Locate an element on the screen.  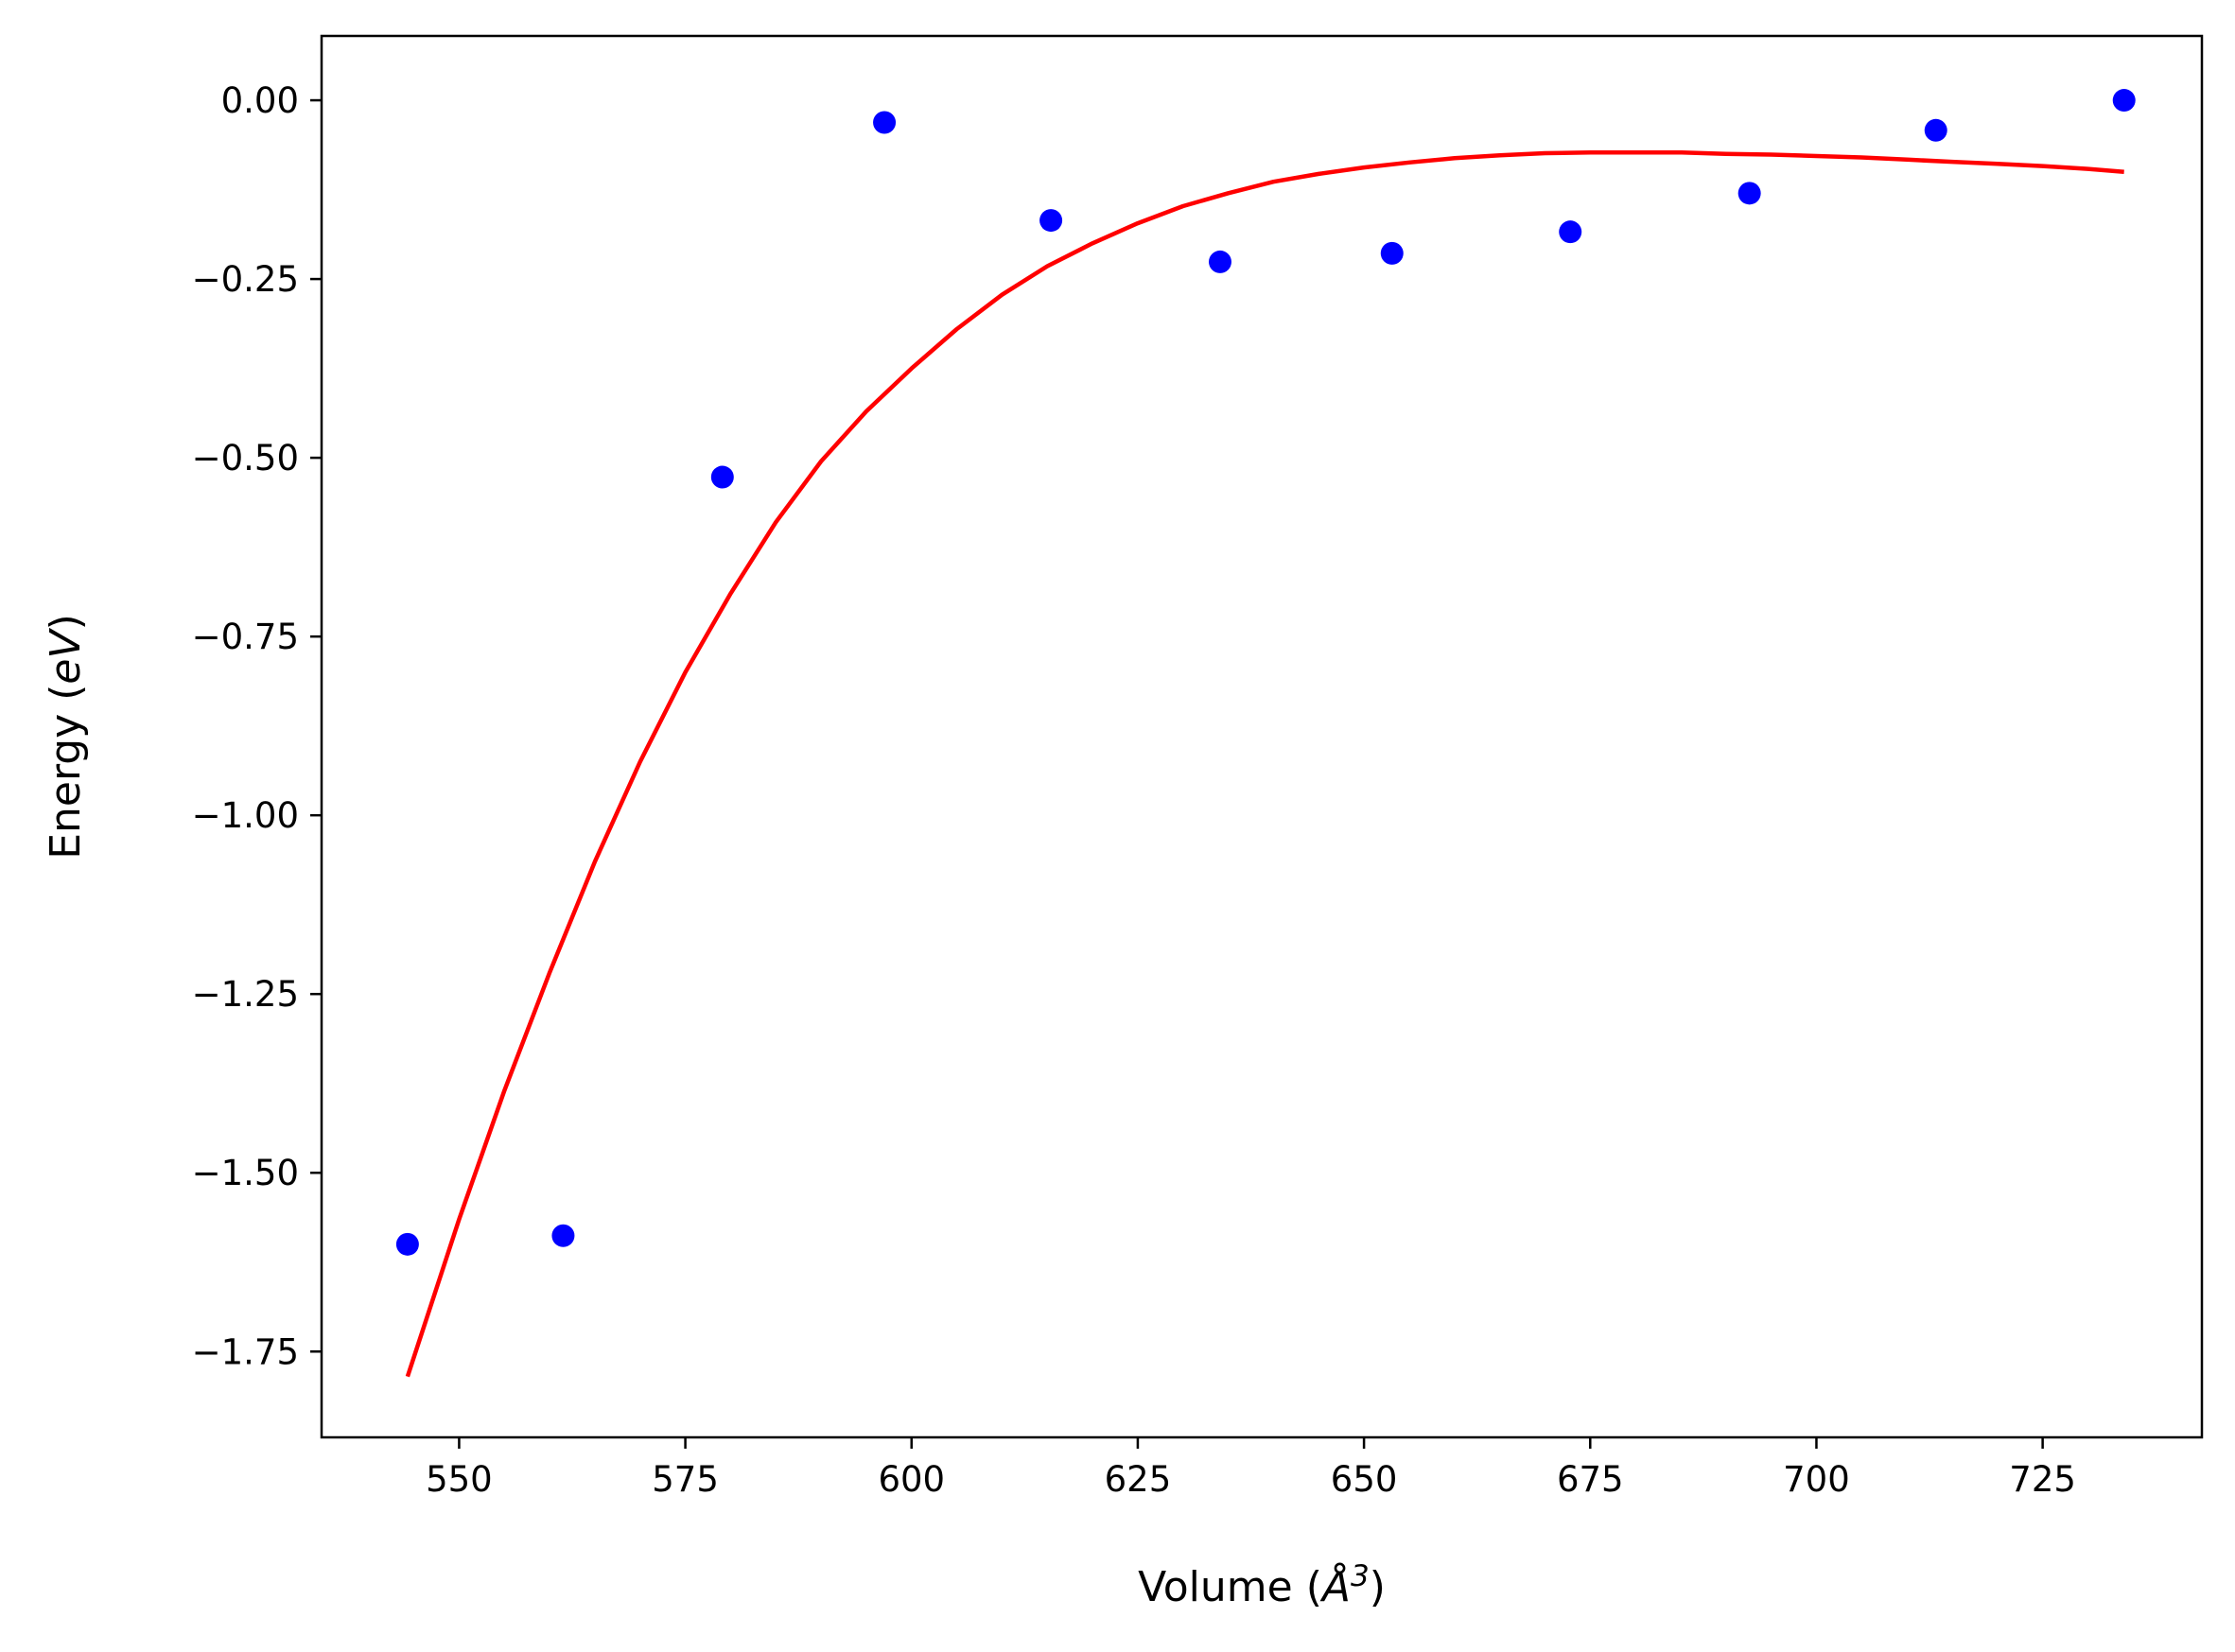
x-tick-label: 700 is located at coordinates (1816, 1479).